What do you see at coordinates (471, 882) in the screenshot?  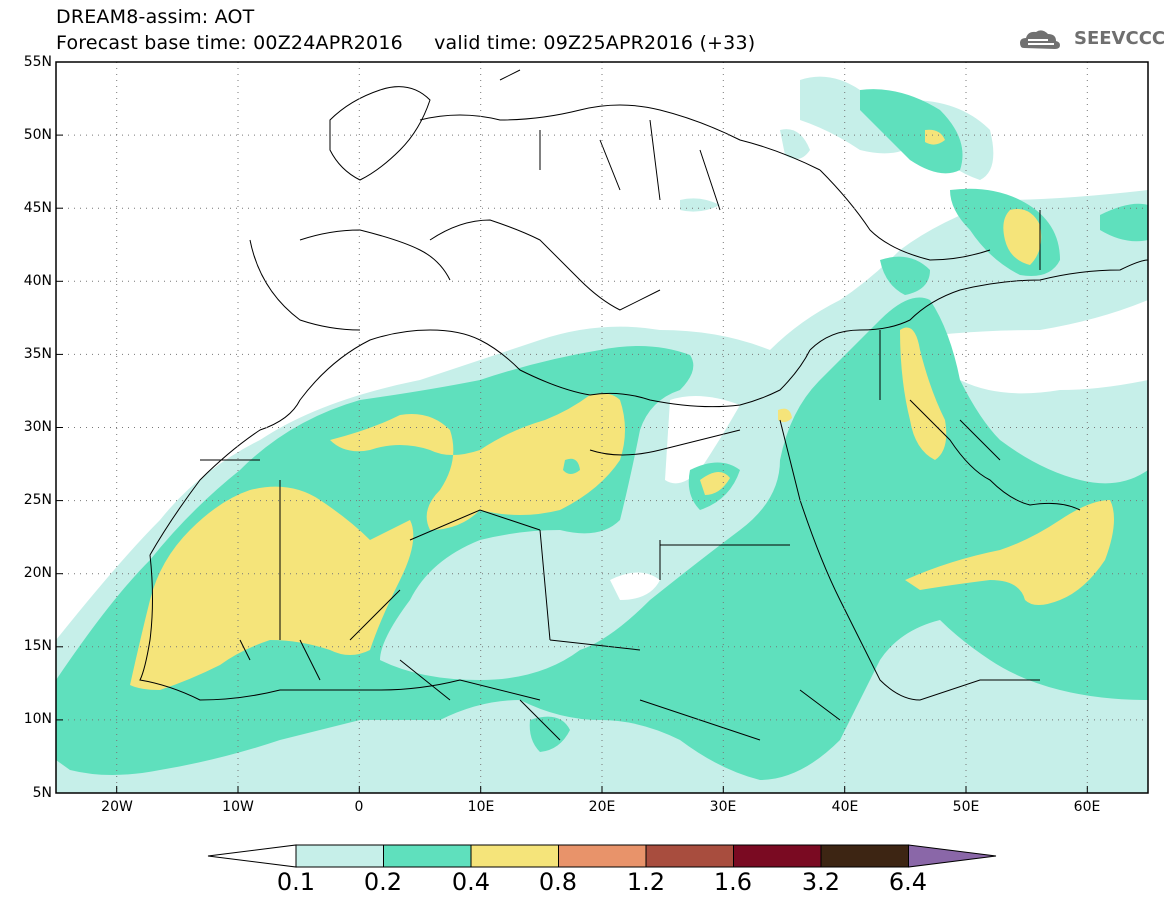 I see `colorbar-label-0.4: 0.4` at bounding box center [471, 882].